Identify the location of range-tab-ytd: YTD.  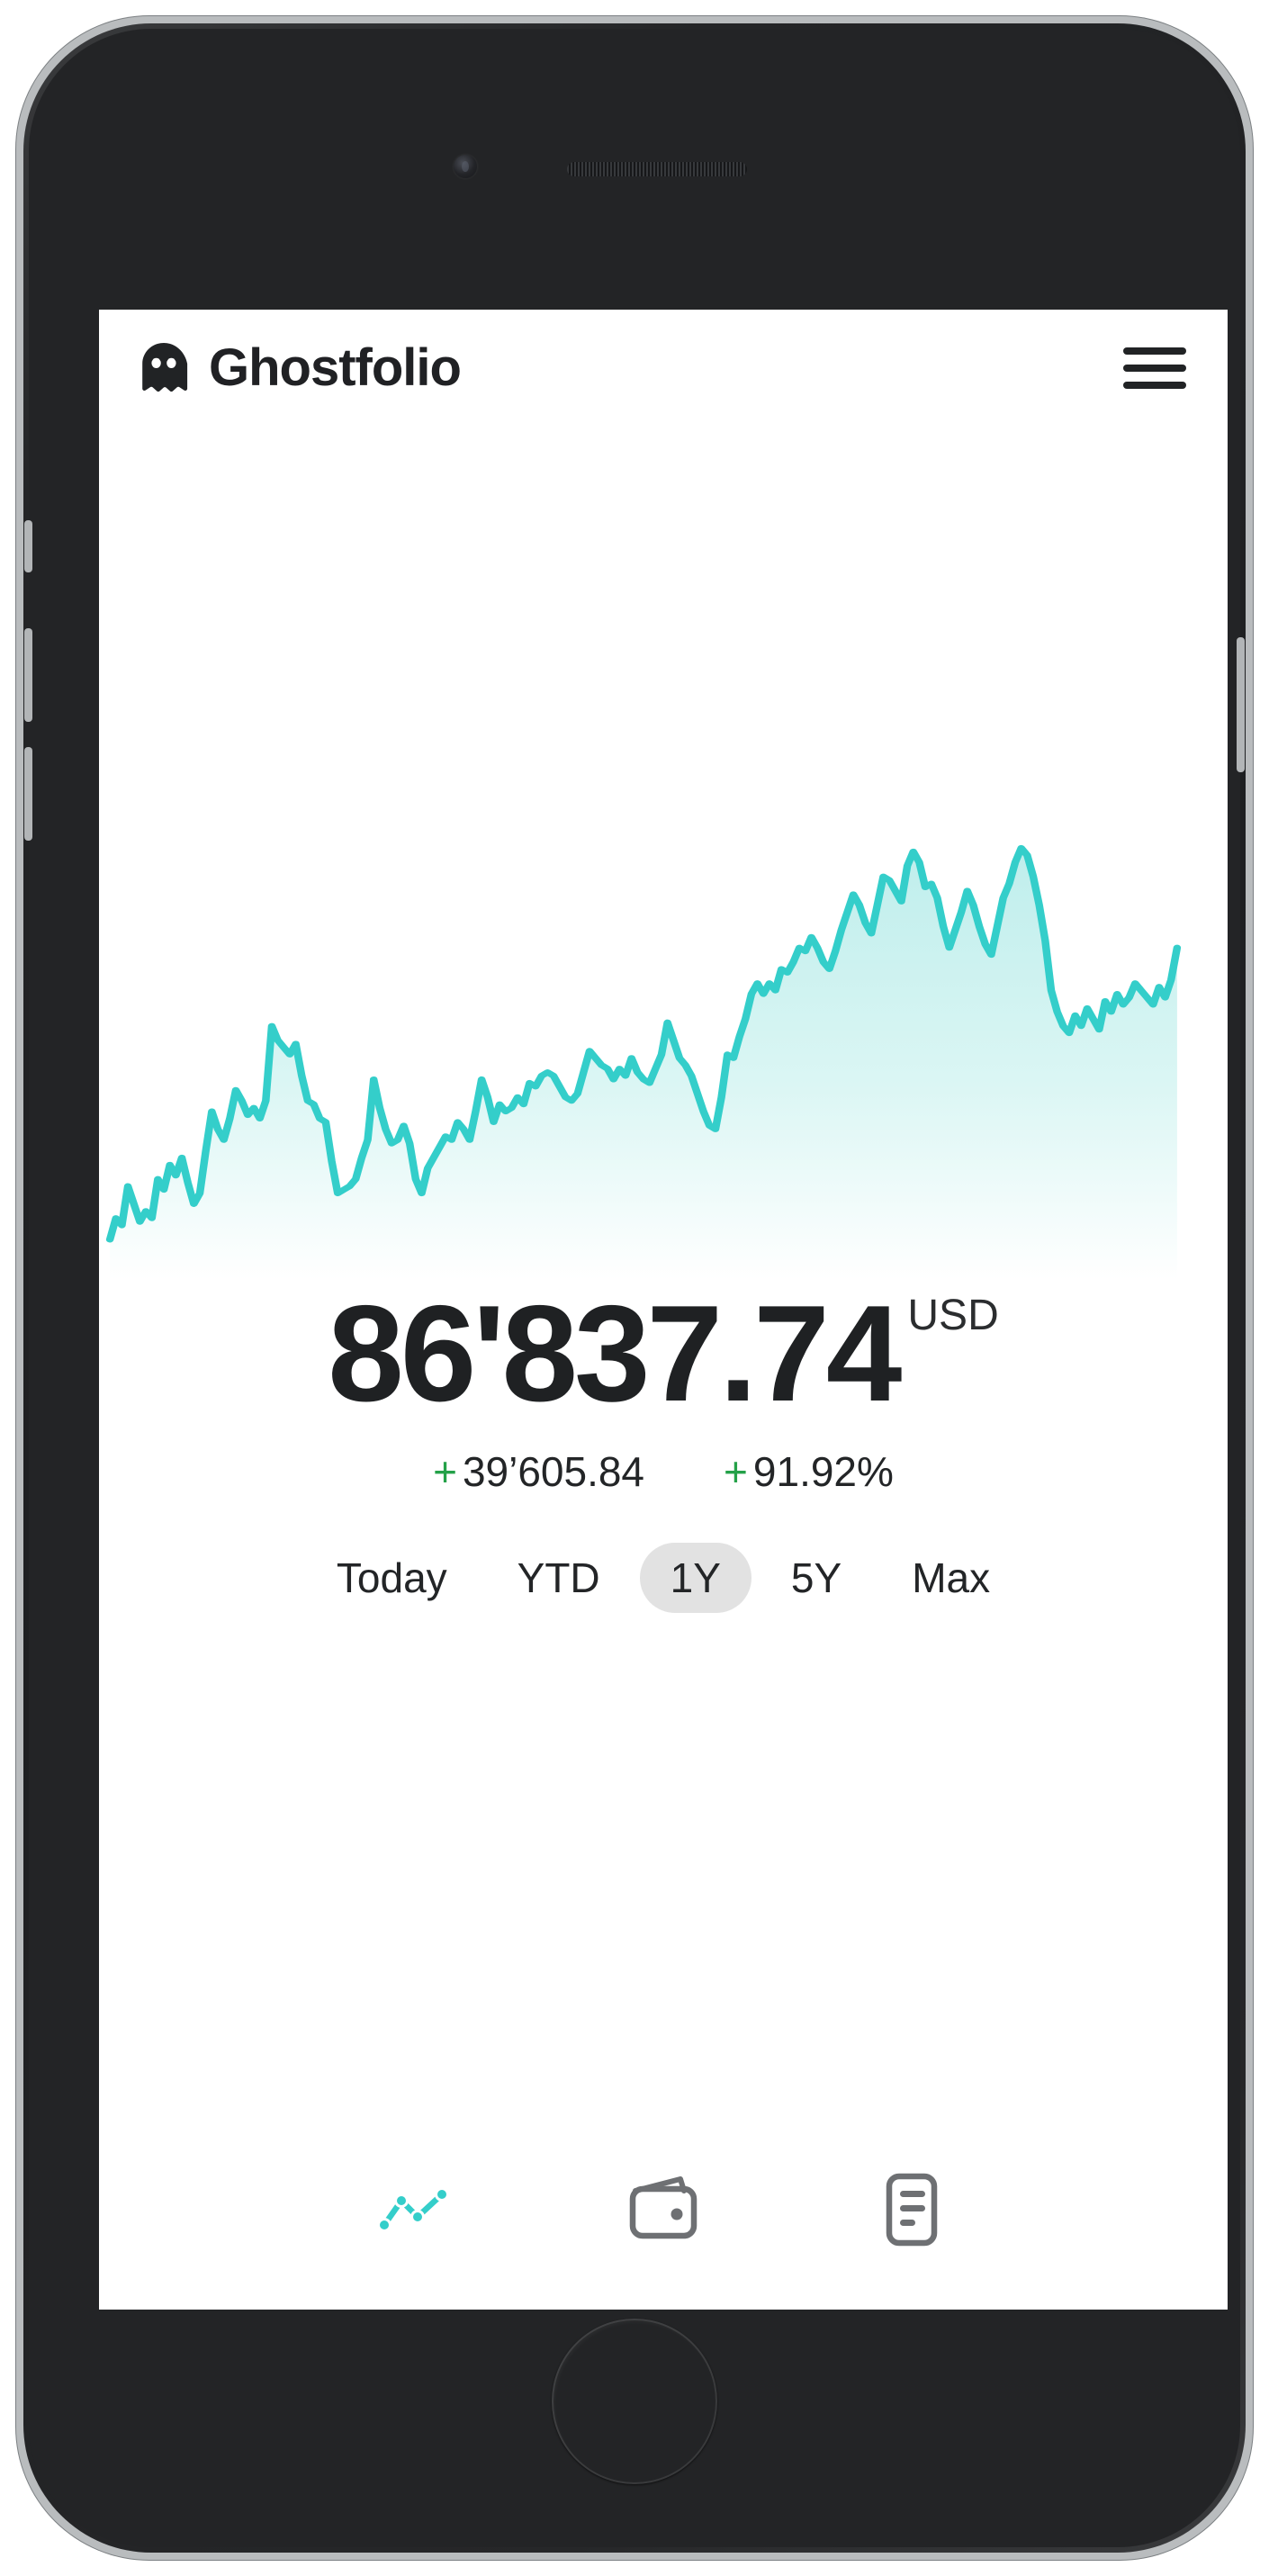
(558, 1577).